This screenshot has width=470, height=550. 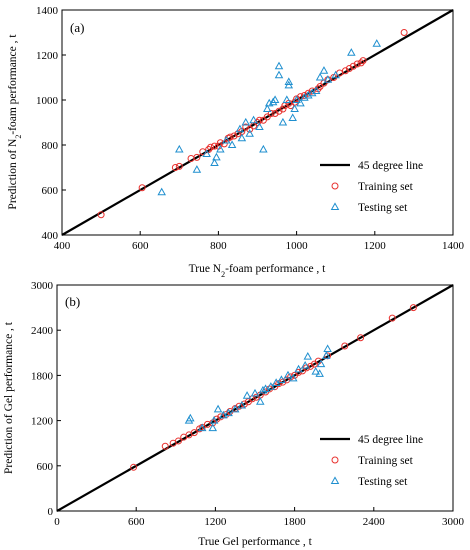 What do you see at coordinates (335, 460) in the screenshot?
I see `legend-circle-swatch` at bounding box center [335, 460].